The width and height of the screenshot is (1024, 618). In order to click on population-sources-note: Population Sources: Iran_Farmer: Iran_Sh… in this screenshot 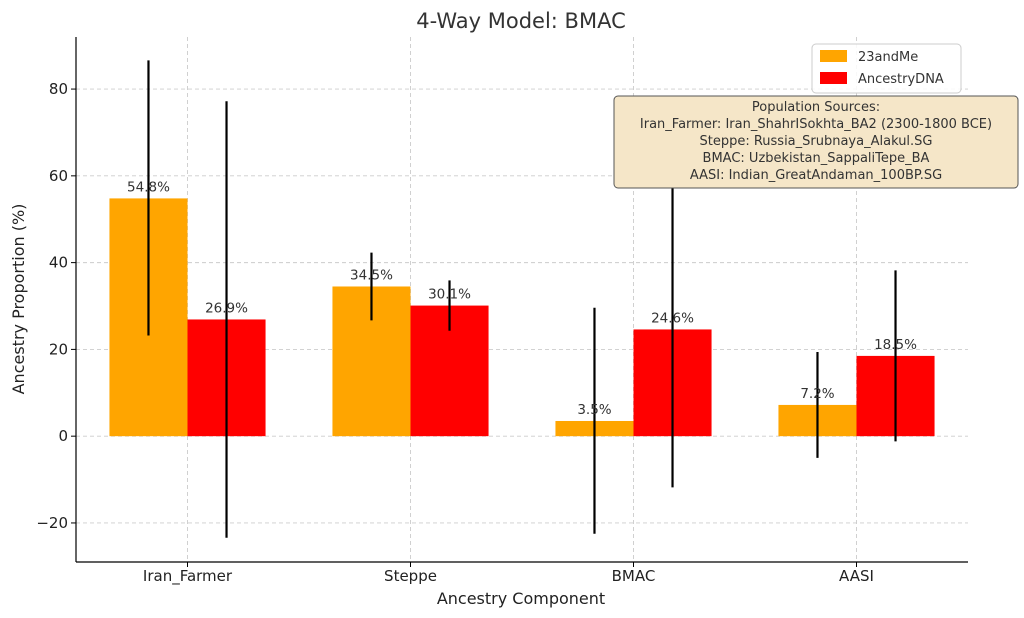, I will do `click(816, 142)`.